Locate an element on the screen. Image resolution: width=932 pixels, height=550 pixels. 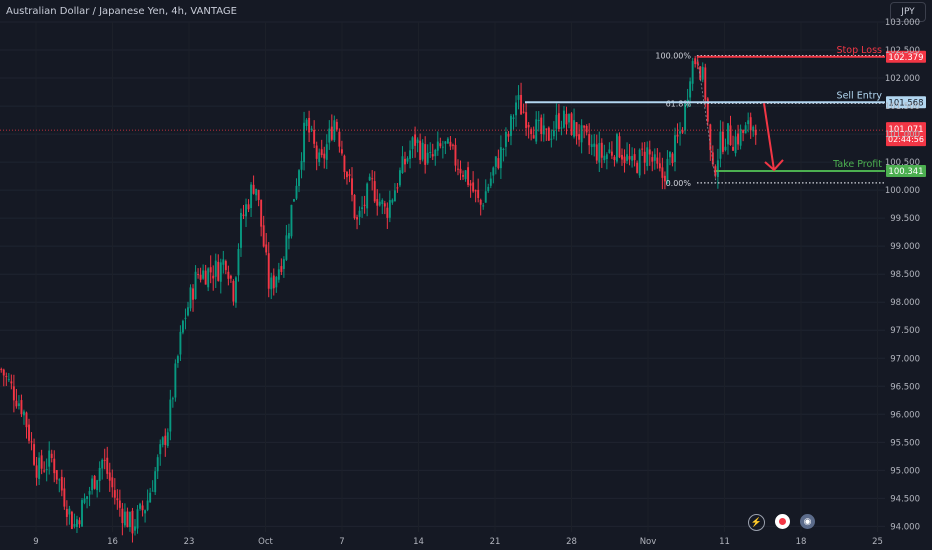
x-tick-label: 21 is located at coordinates (495, 542).